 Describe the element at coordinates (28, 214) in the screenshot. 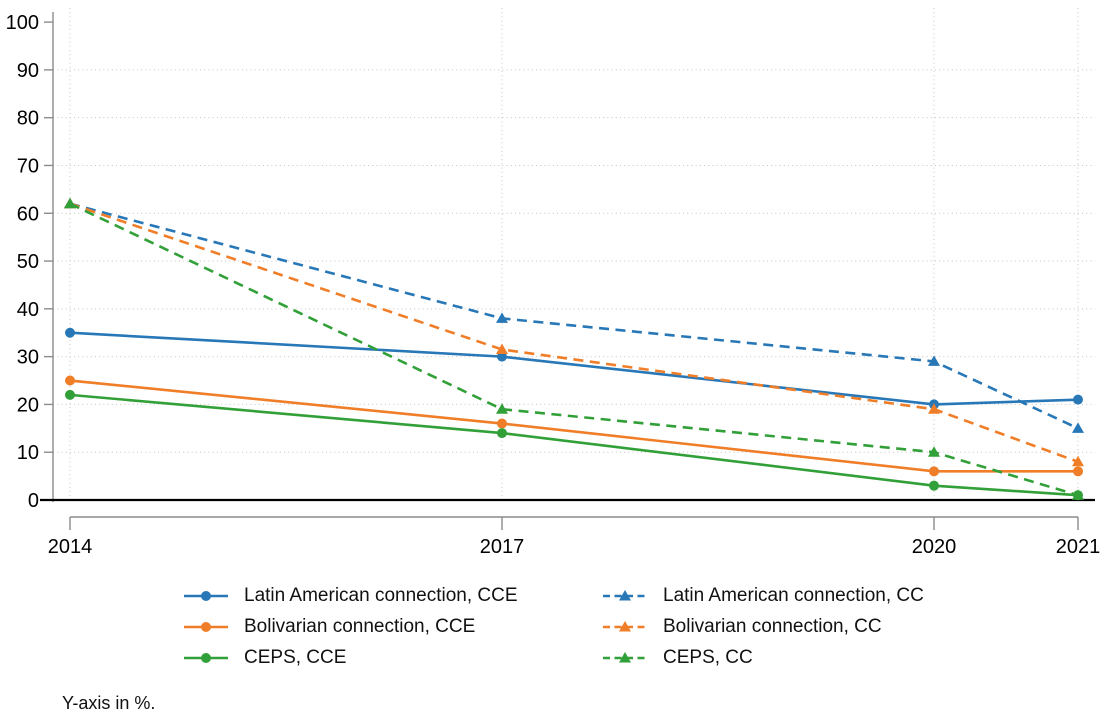

I see `y-tick-label: 60` at that location.